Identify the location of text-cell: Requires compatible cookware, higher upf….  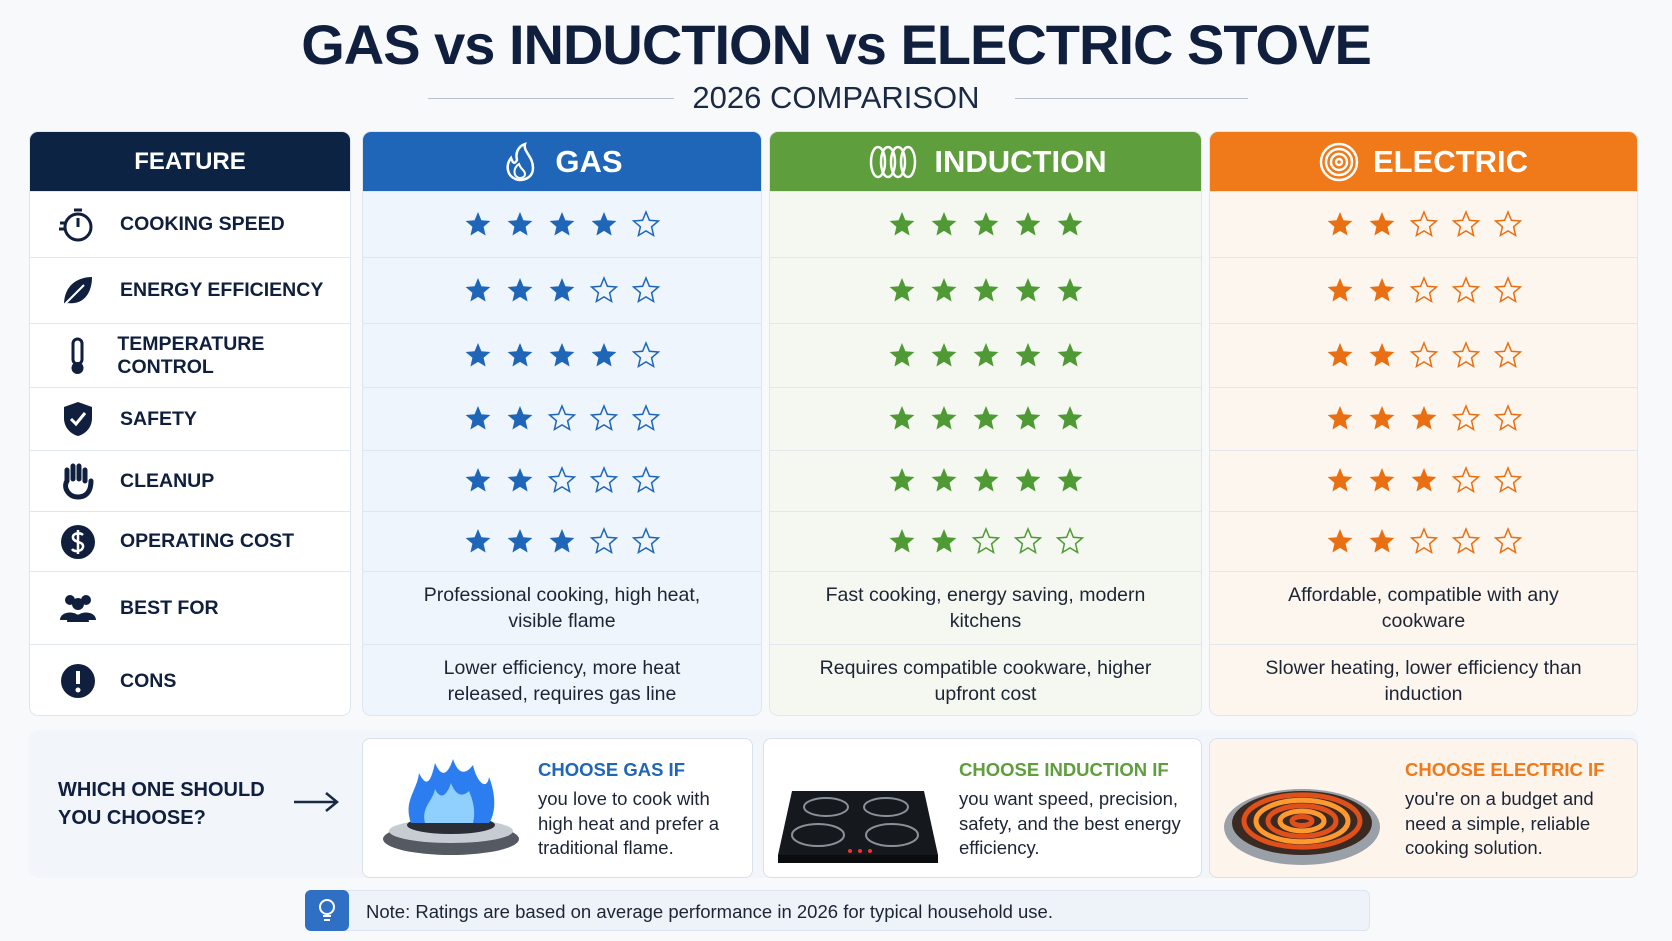
(985, 679).